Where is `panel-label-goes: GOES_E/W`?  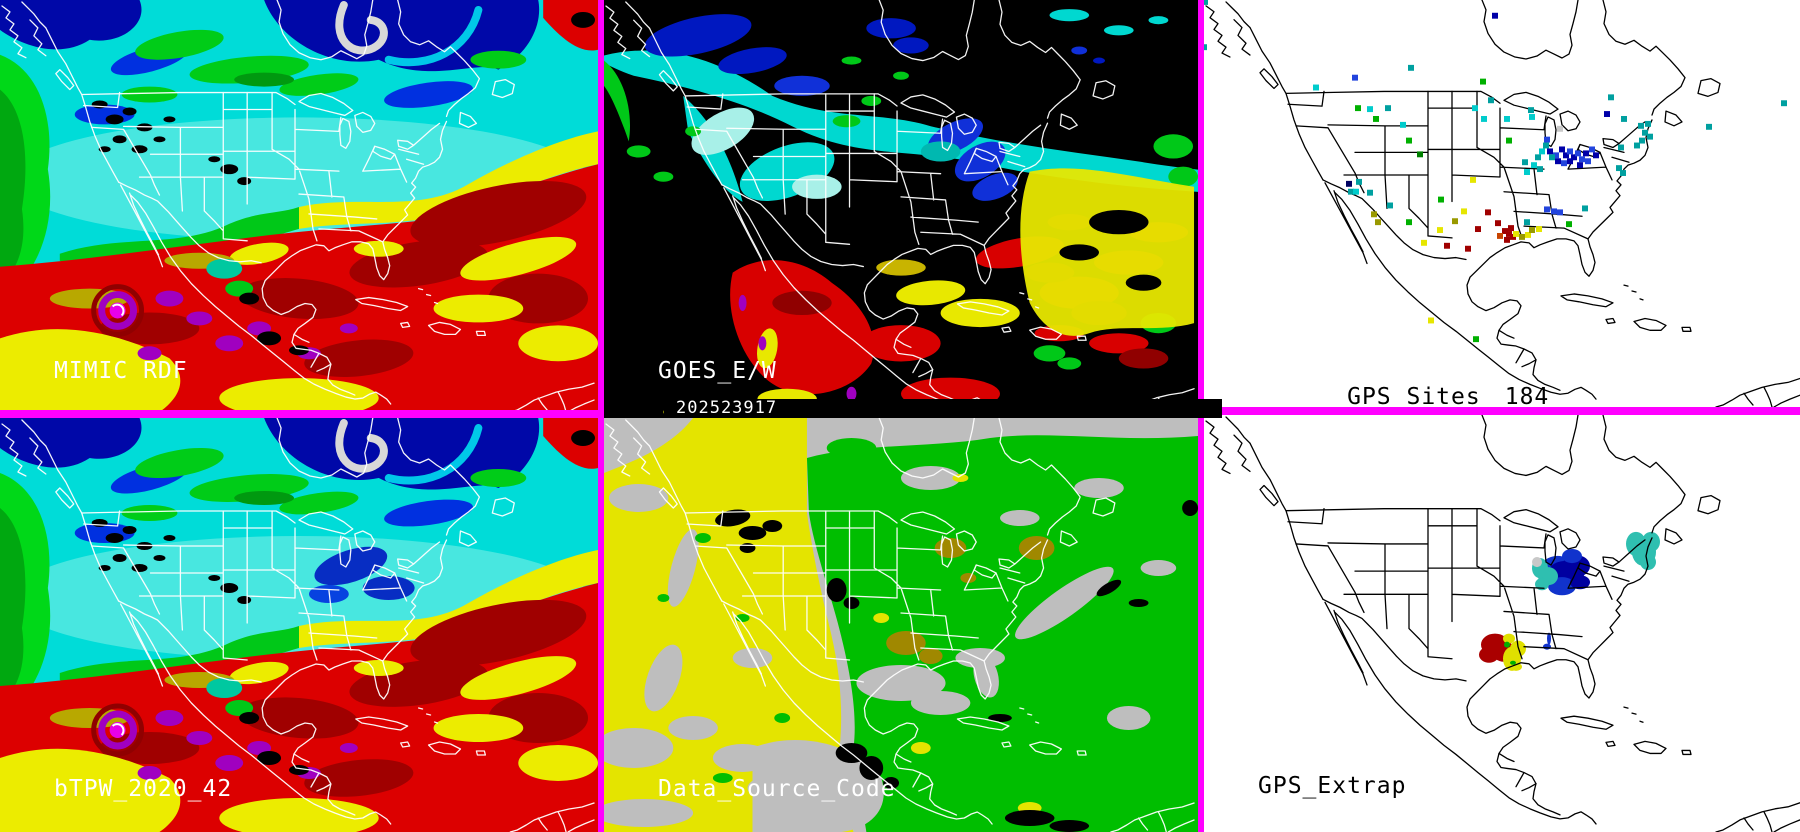 panel-label-goes: GOES_E/W is located at coordinates (717, 371).